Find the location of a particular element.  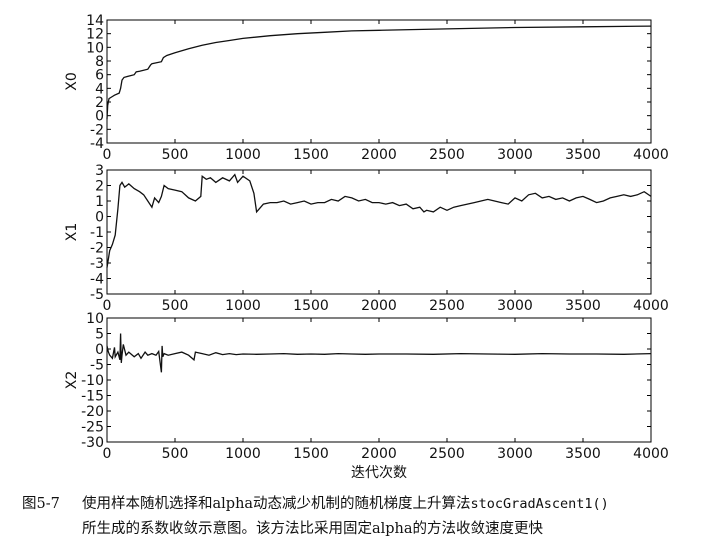

y-tick-label: -30 is located at coordinates (92, 443).